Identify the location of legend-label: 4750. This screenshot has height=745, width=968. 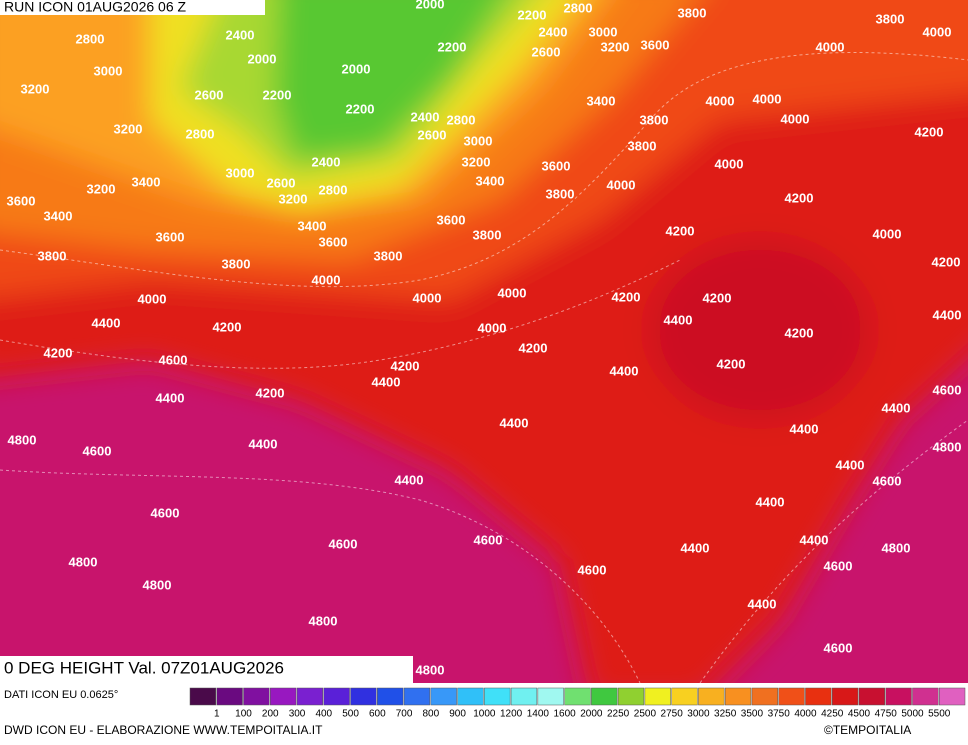
(886, 714).